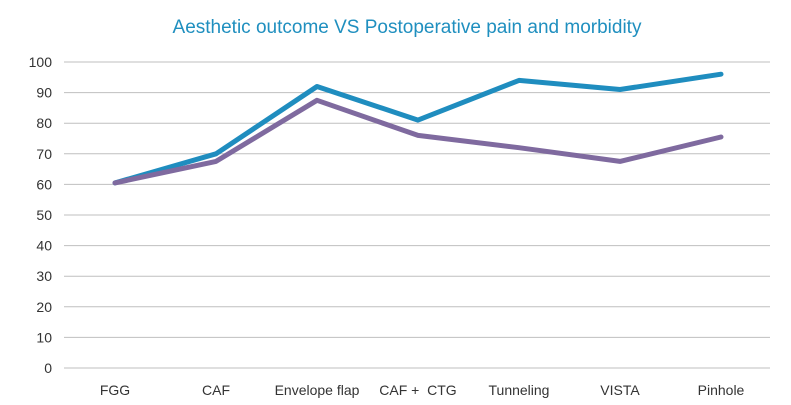  What do you see at coordinates (44, 276) in the screenshot?
I see `y-tick-label: 30` at bounding box center [44, 276].